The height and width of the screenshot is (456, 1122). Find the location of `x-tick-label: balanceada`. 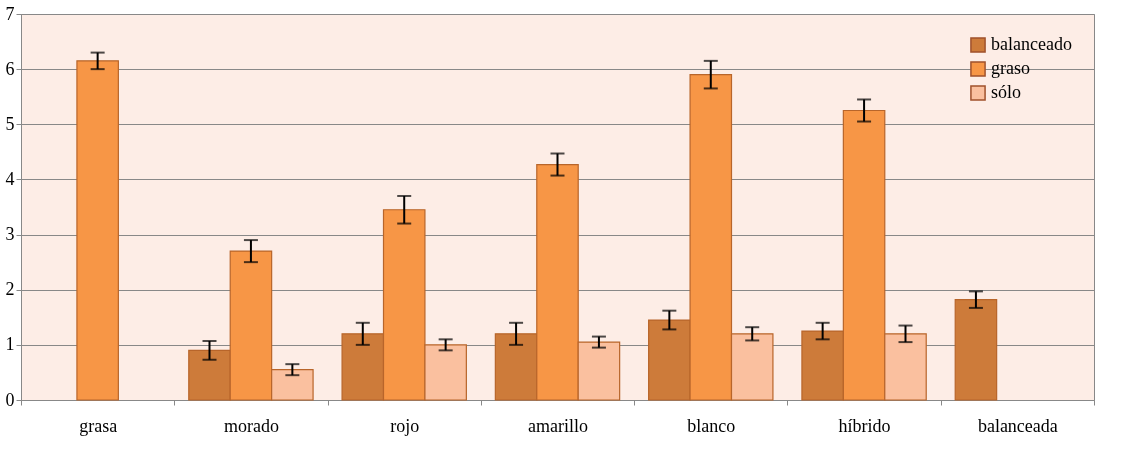

x-tick-label: balanceada is located at coordinates (1017, 425).